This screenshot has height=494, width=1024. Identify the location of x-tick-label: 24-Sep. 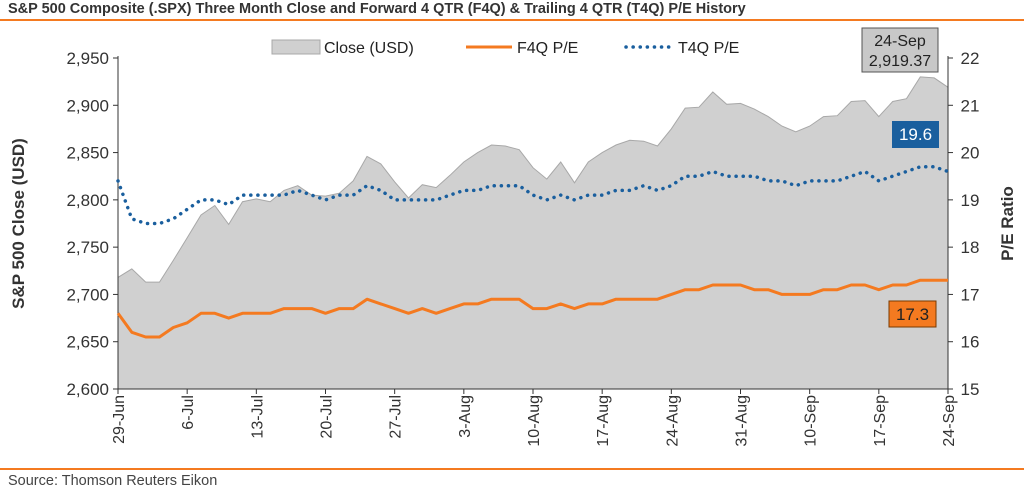
(949, 421).